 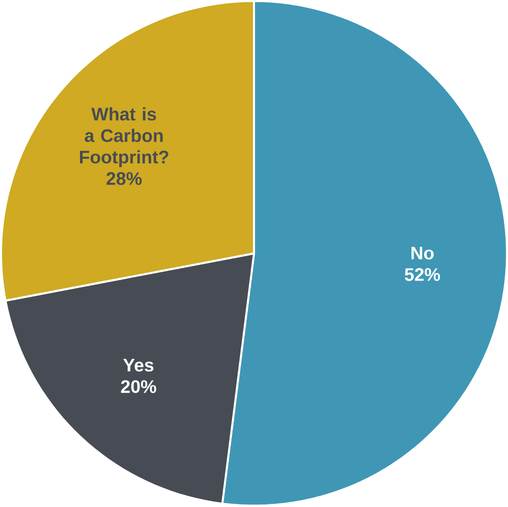 What do you see at coordinates (422, 253) in the screenshot?
I see `slice-label: No` at bounding box center [422, 253].